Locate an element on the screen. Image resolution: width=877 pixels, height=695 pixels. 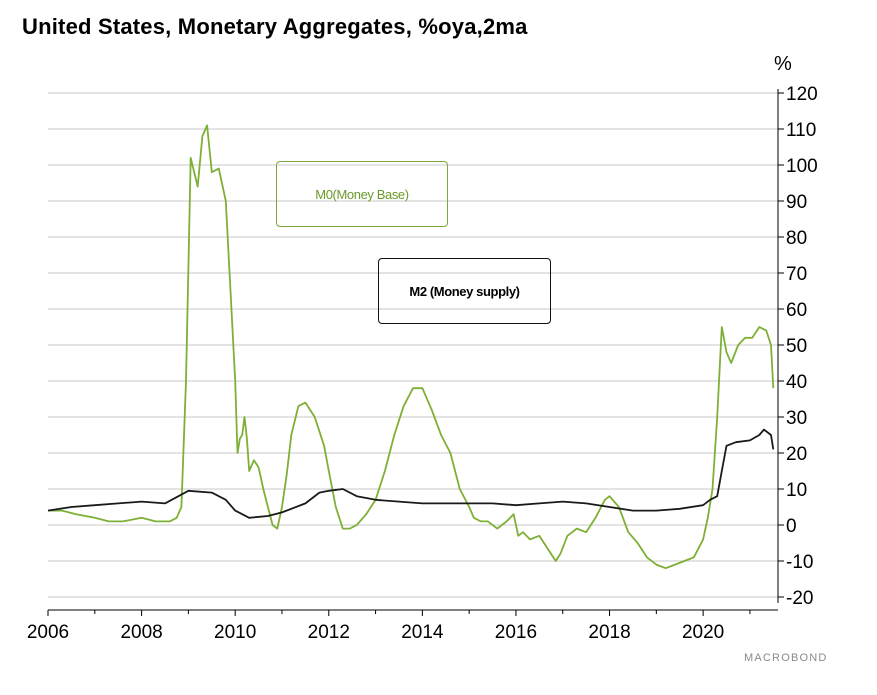
y-tick-label: 110 is located at coordinates (801, 130).